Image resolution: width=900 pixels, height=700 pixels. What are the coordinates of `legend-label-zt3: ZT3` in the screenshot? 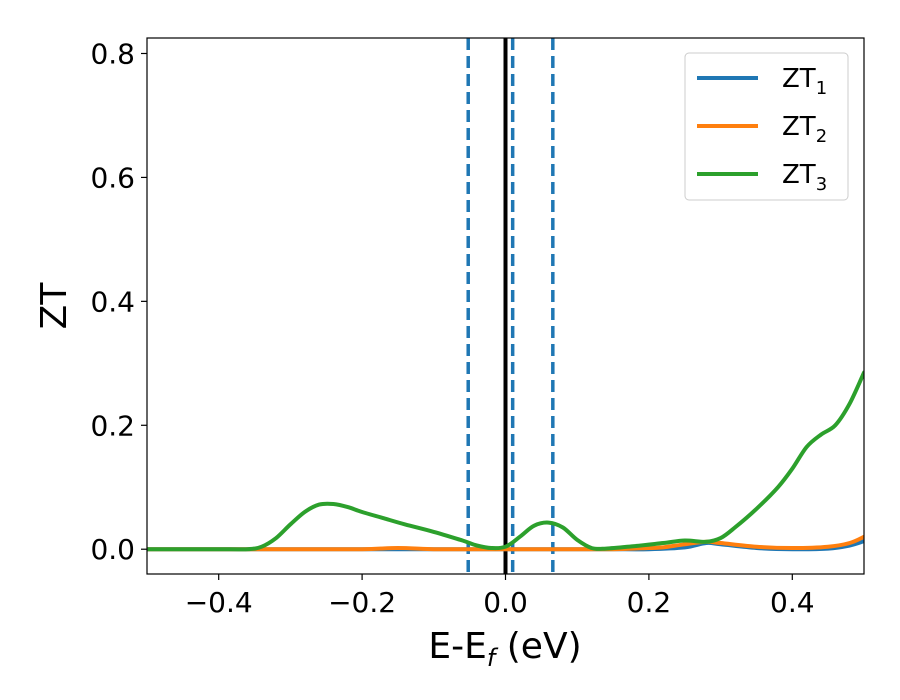 It's located at (804, 177).